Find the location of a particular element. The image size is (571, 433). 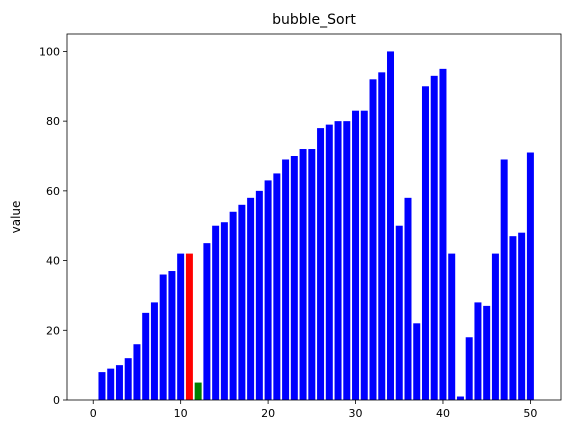

chart-title: bubble_Sort is located at coordinates (314, 20).